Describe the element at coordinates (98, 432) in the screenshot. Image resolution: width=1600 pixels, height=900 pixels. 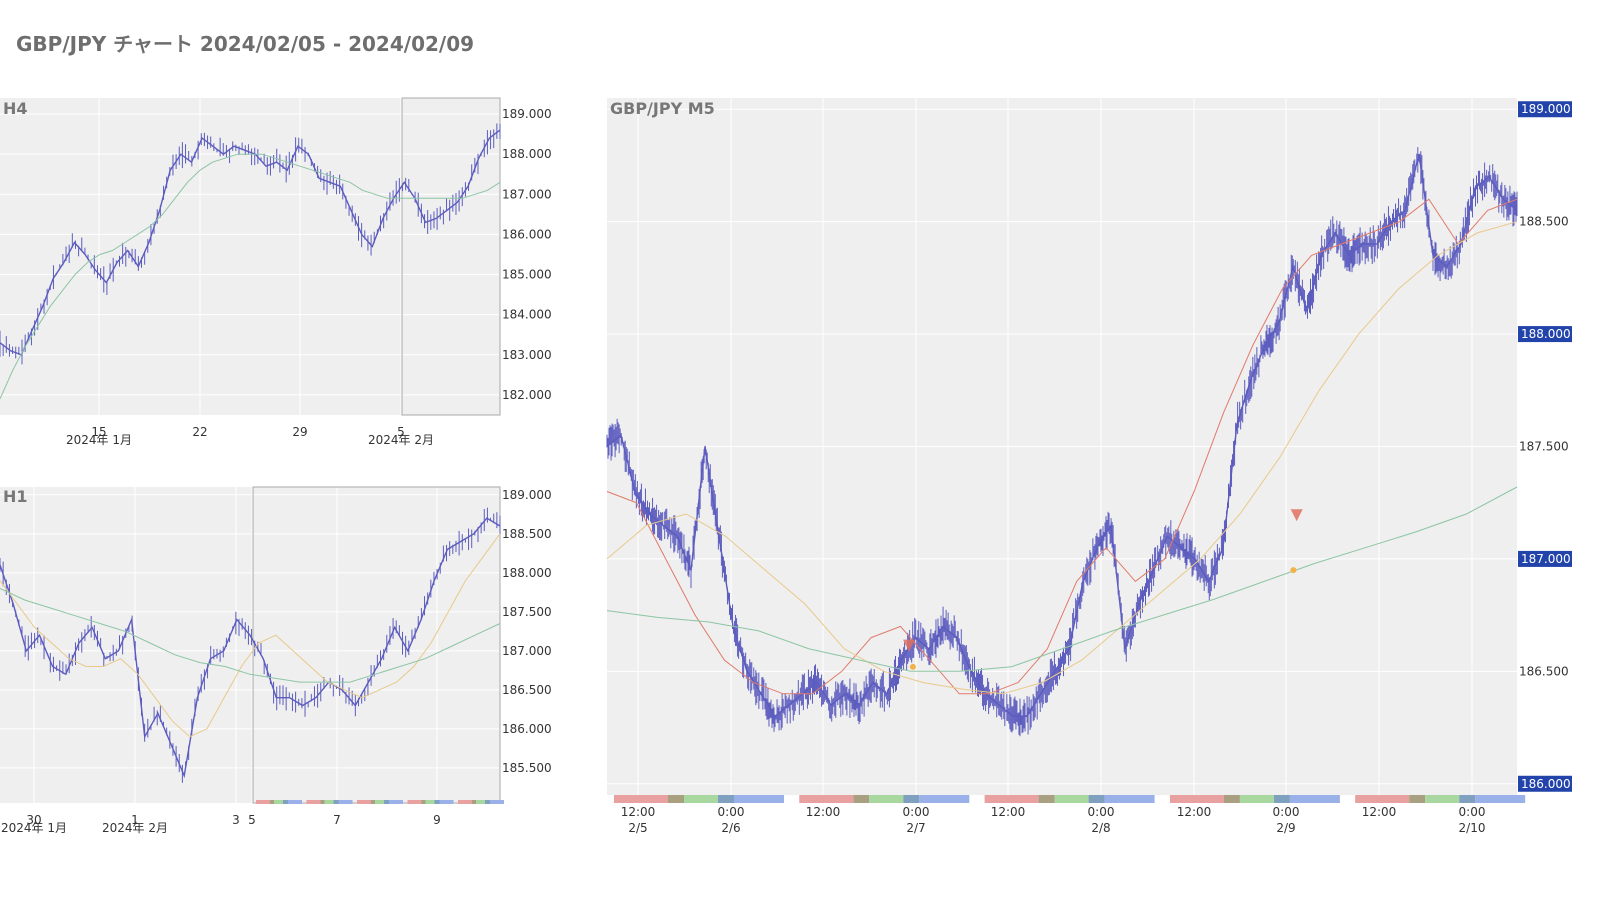
I see `xtick-label: 15` at that location.